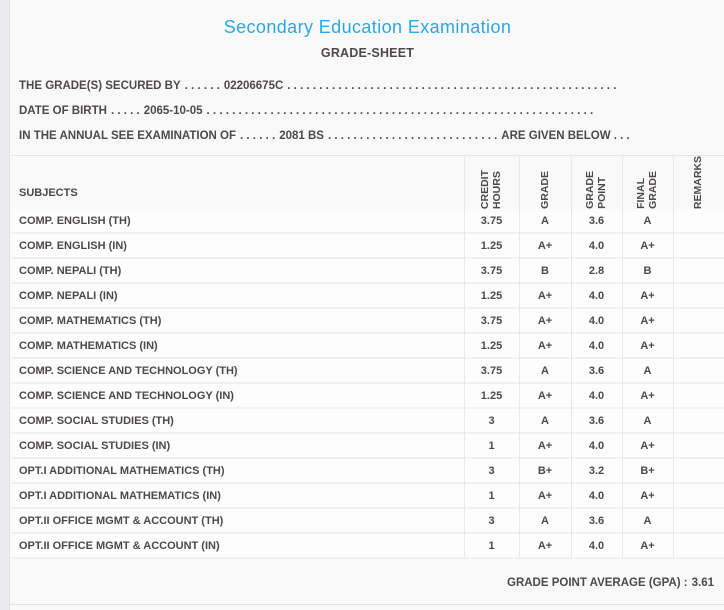  I want to click on page-left-gutter, so click(5, 305).